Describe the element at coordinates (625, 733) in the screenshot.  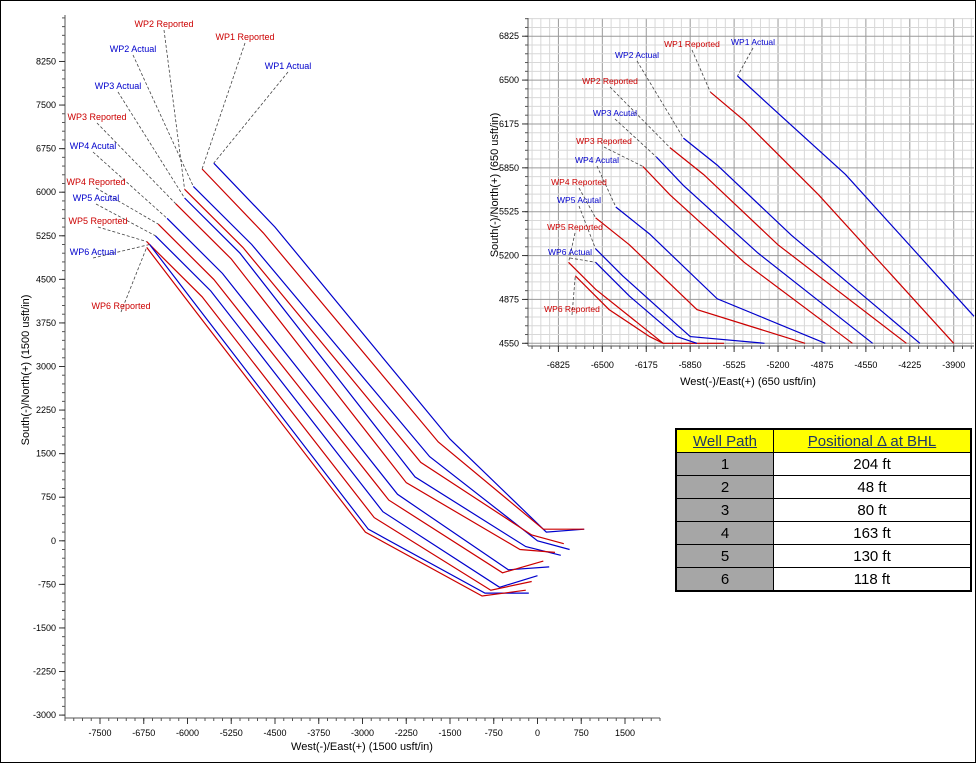
I see `x-tick-label: 1500` at that location.